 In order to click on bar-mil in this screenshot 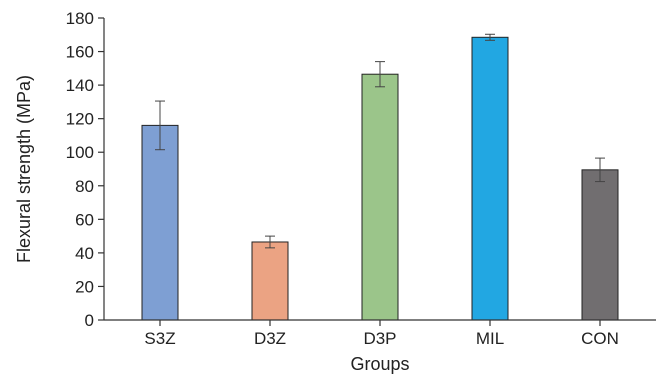, I will do `click(490, 178)`.